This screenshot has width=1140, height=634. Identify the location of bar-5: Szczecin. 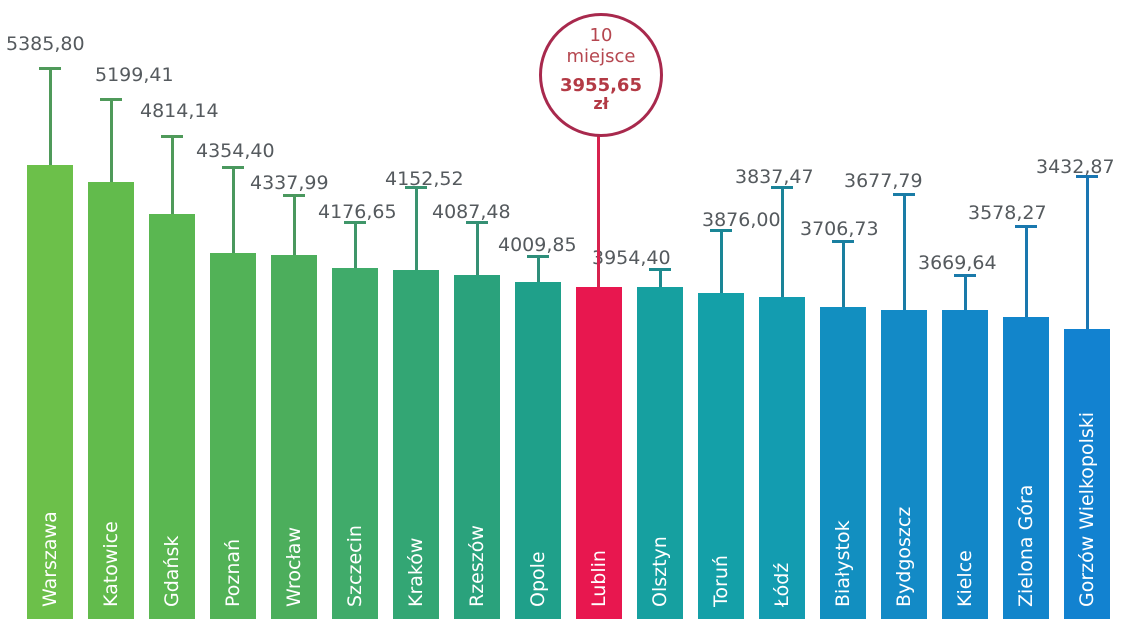
(355, 443).